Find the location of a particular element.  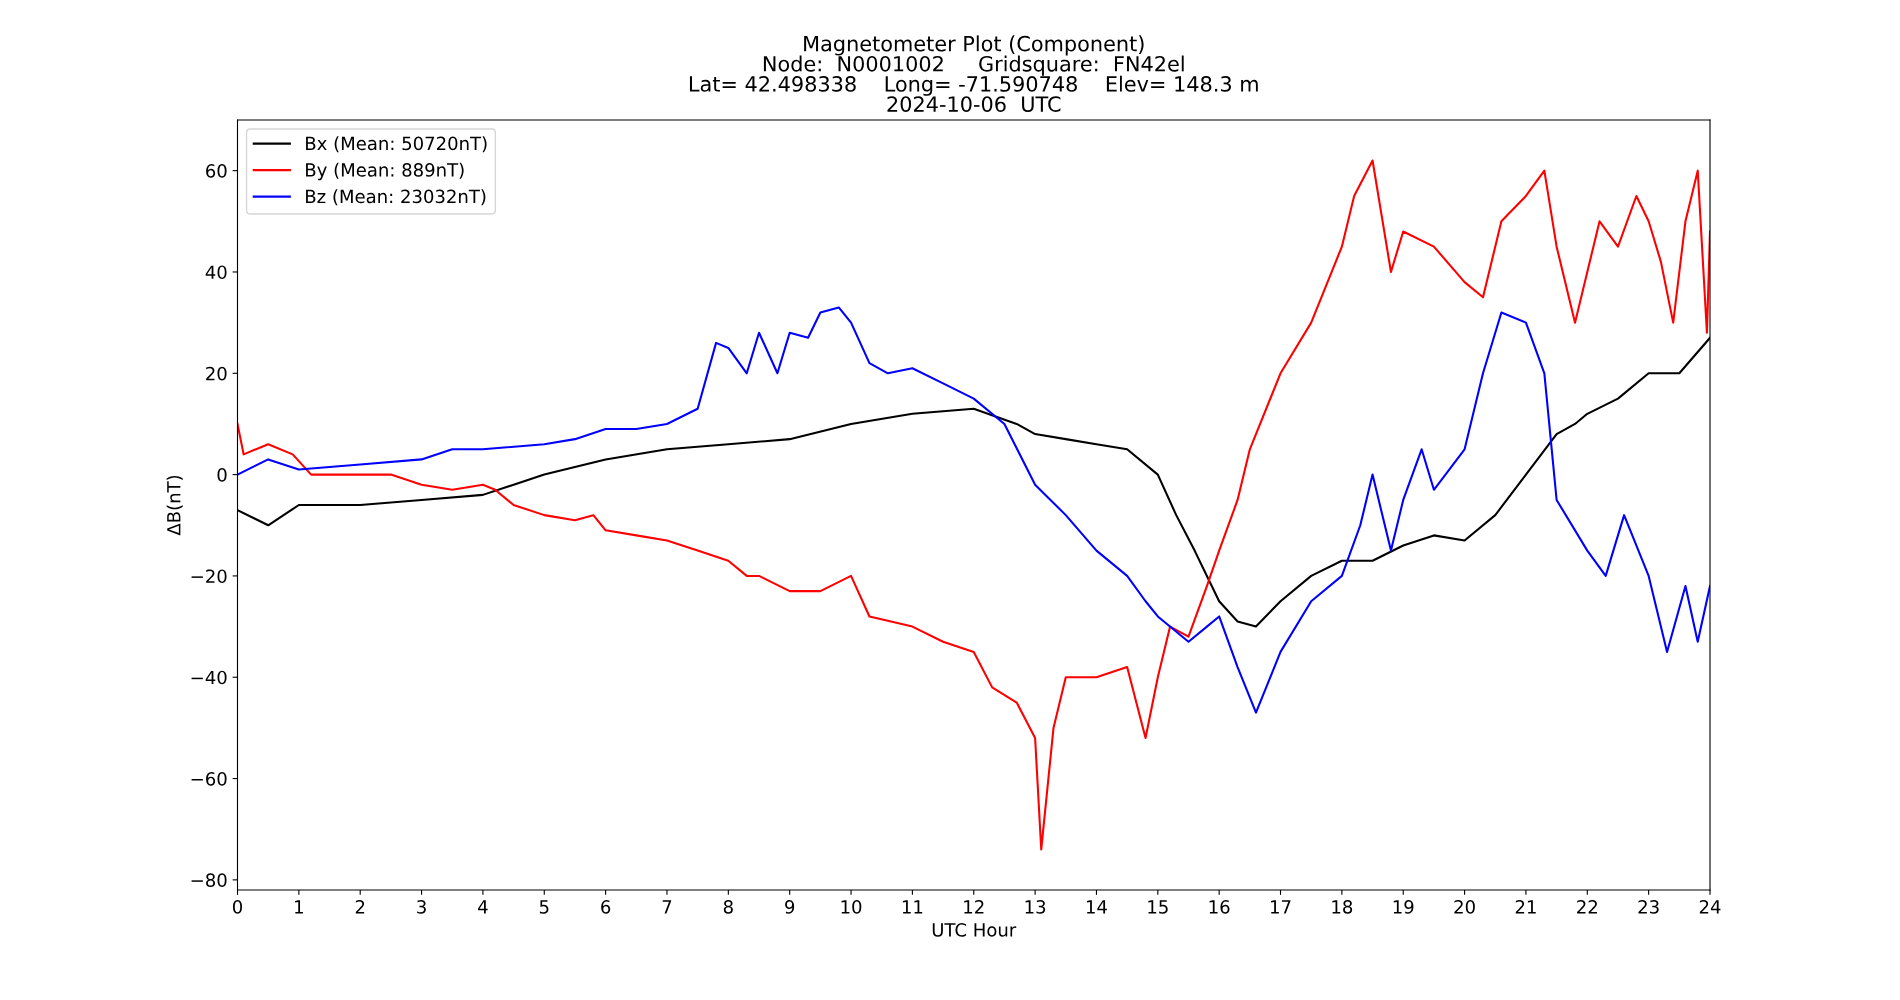

legend-label: Bx (Mean: 50720nT) is located at coordinates (396, 144).